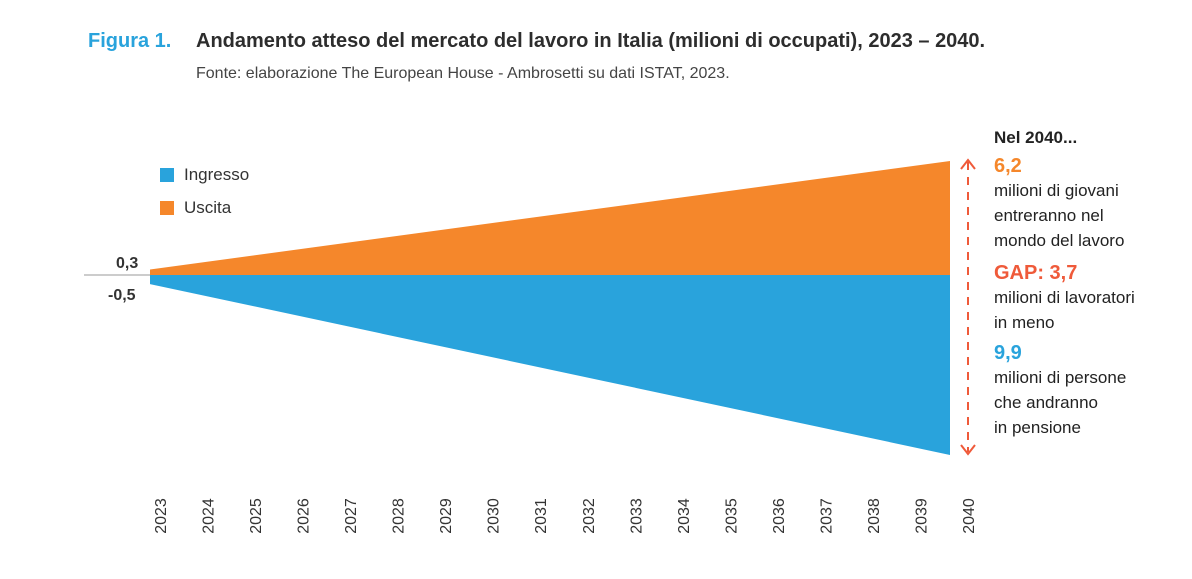 Image resolution: width=1192 pixels, height=579 pixels. I want to click on gap-text-2: in meno, so click(1024, 322).